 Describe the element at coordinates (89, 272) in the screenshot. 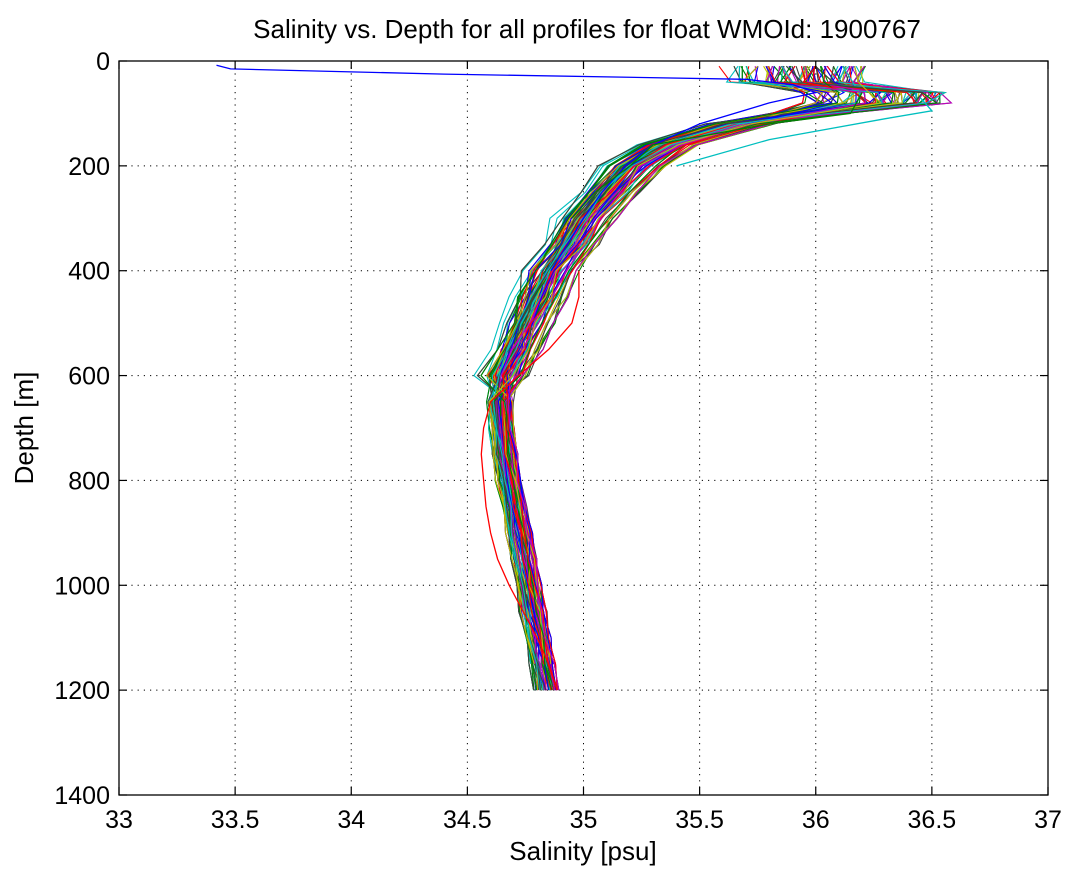

I see `y-tick-label: 400` at that location.